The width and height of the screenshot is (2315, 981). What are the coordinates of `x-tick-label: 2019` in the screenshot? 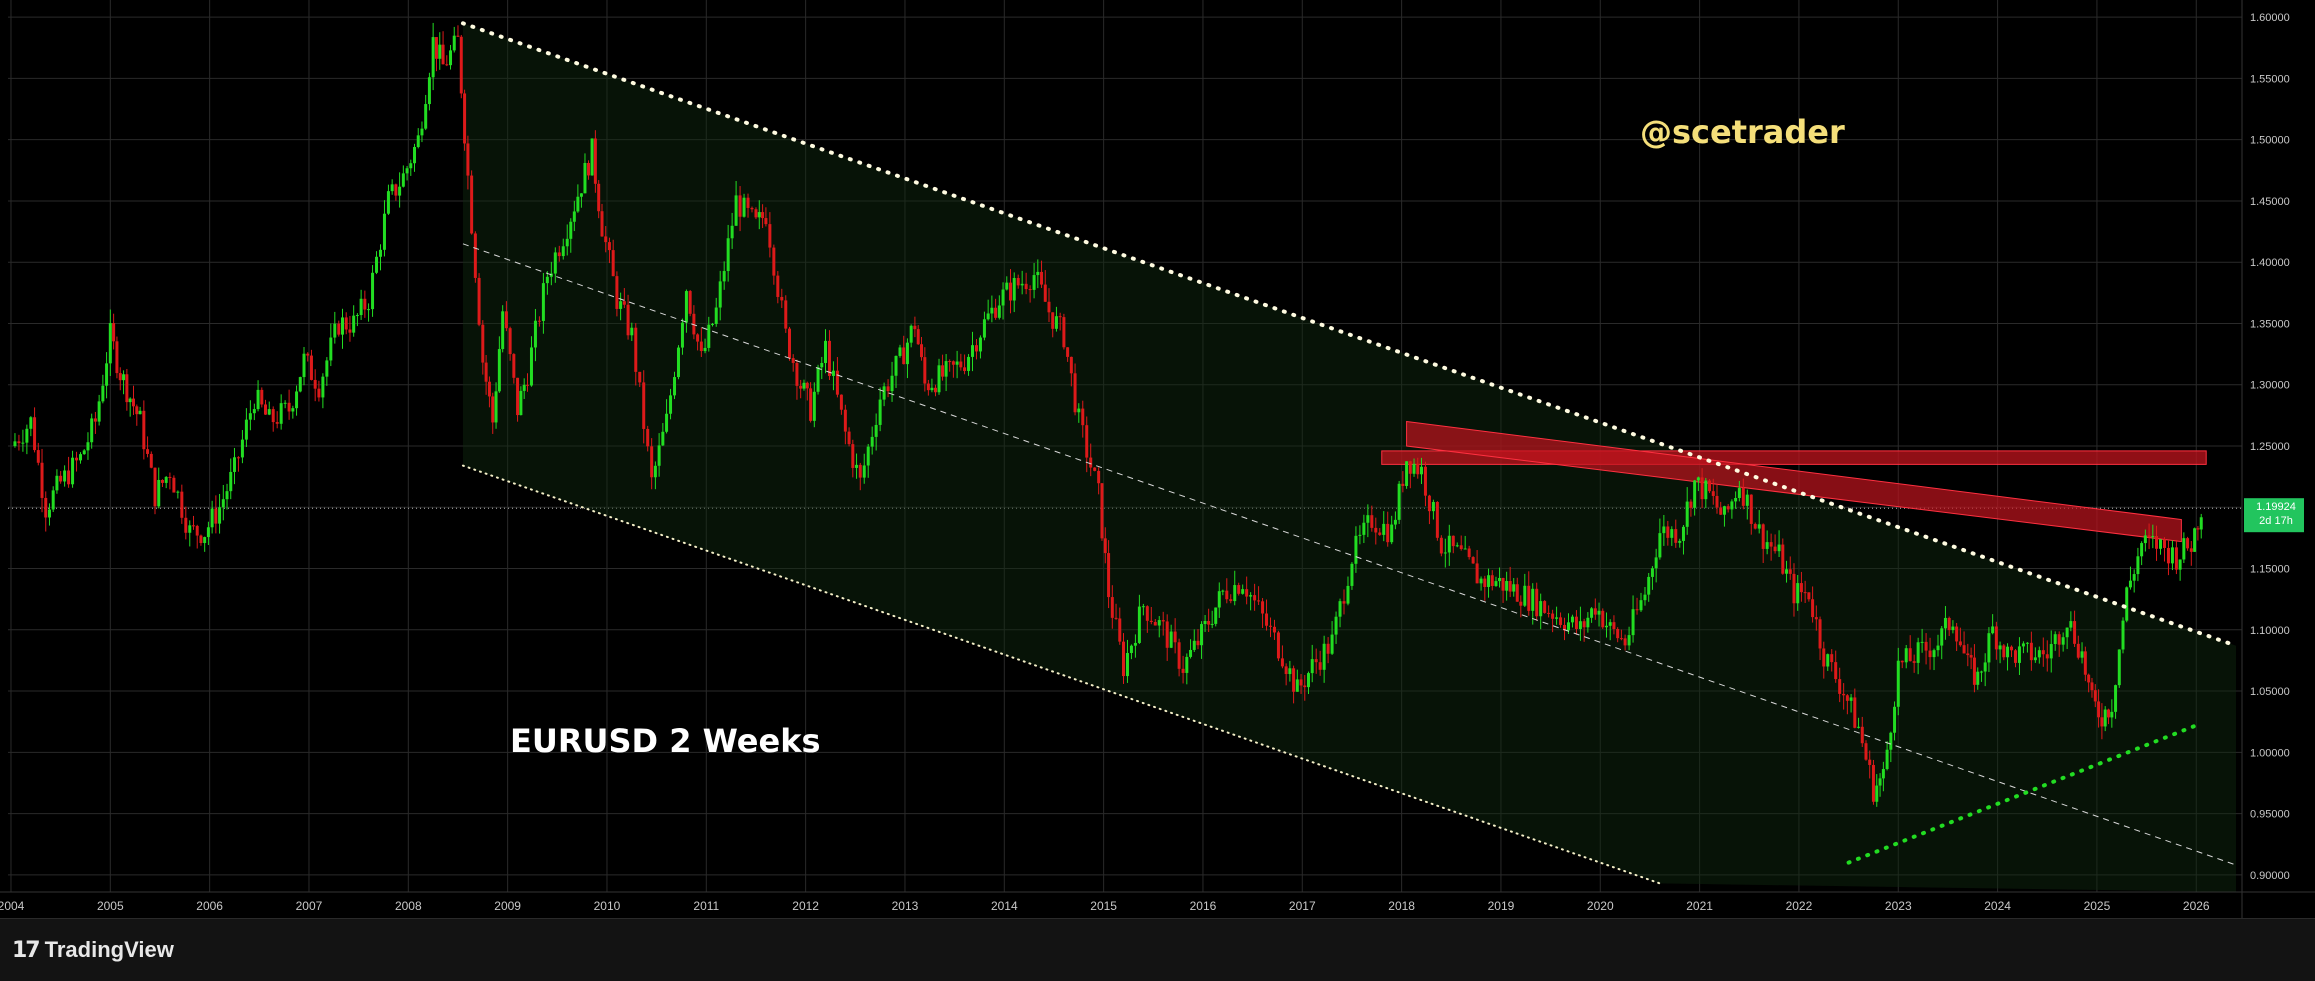 It's located at (1501, 906).